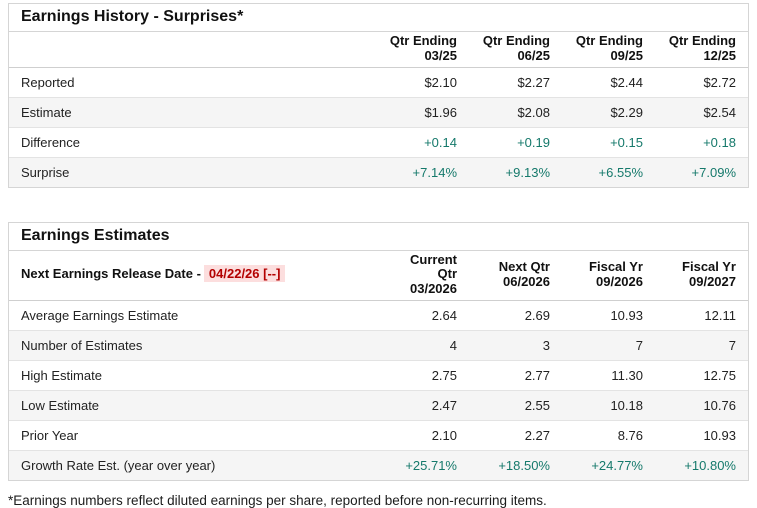  I want to click on cell-value: 2.69, so click(537, 316).